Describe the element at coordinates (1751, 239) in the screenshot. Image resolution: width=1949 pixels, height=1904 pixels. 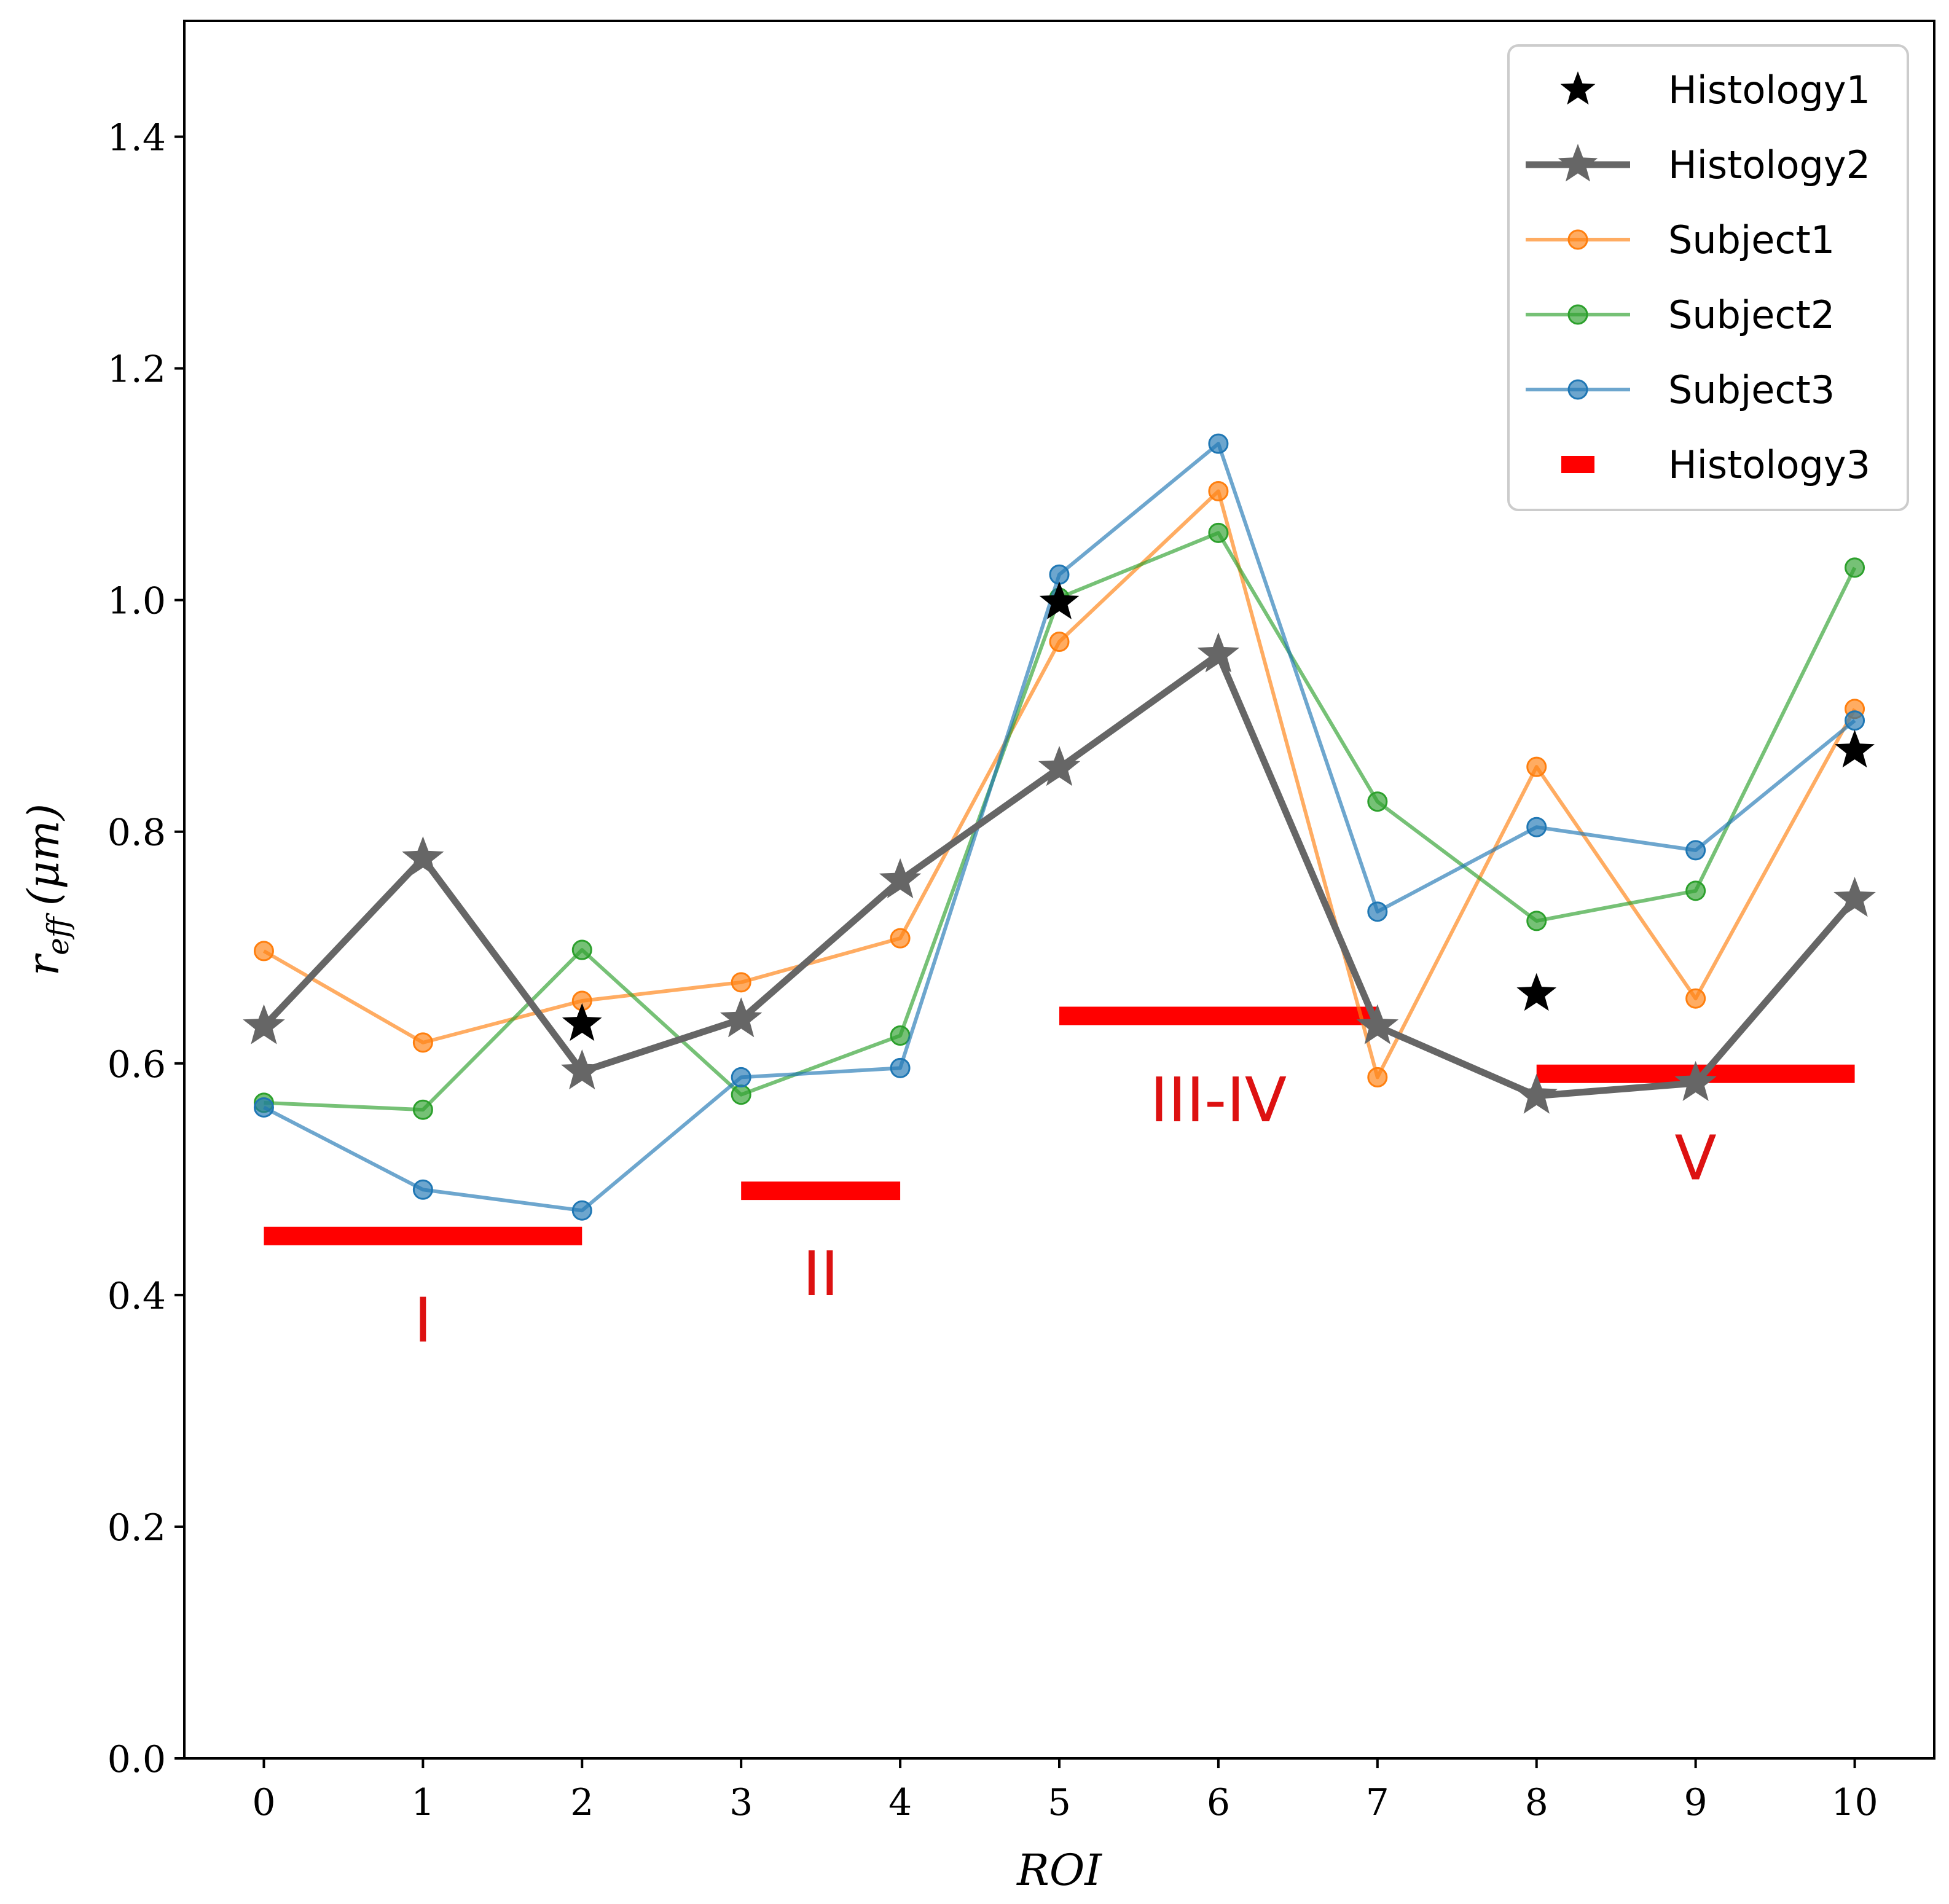
I see `legend-label: Subject1` at that location.